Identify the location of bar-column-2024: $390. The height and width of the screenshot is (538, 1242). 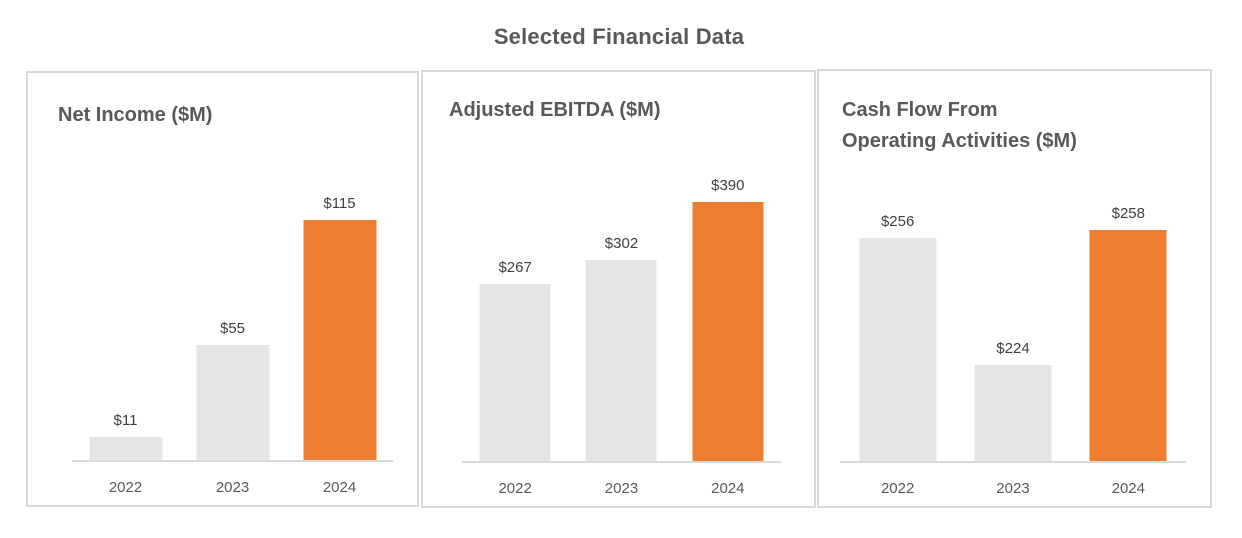
(728, 320).